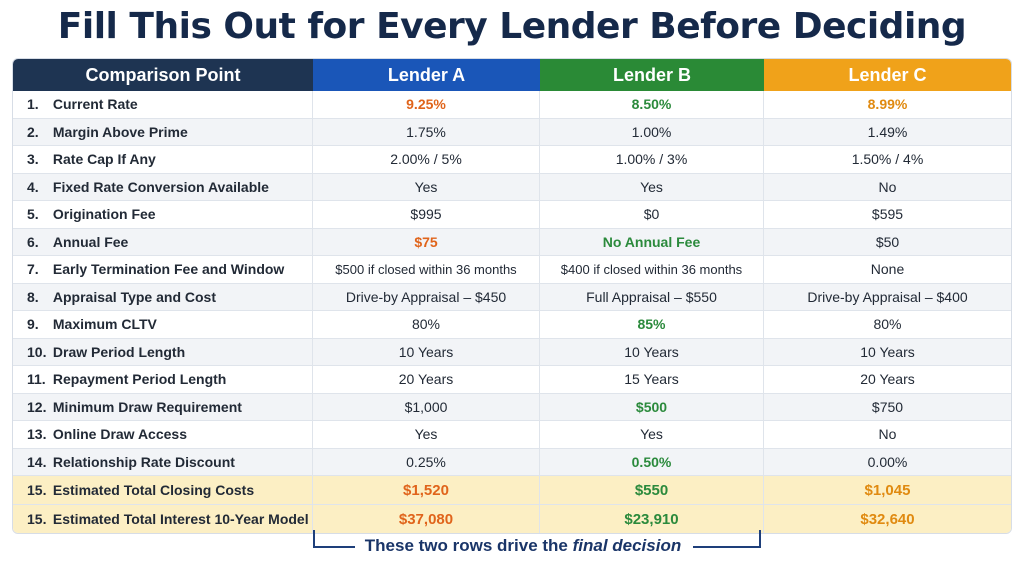  I want to click on cell-lender-b: $23,910, so click(652, 519).